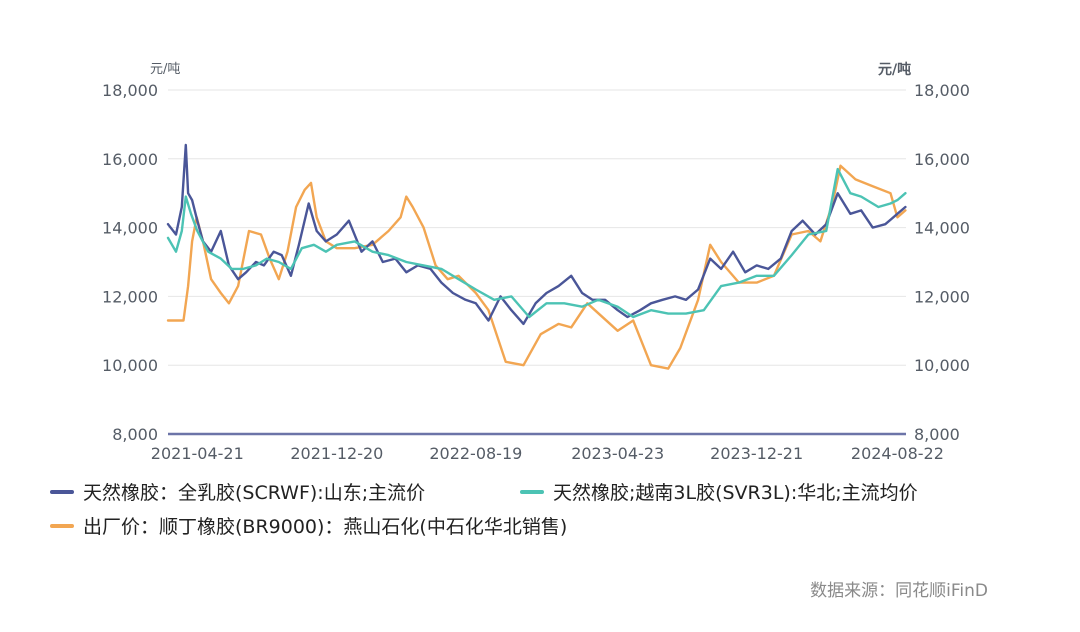  Describe the element at coordinates (899, 591) in the screenshot. I see `data-source: 数据来源：同花顺iFinD` at that location.